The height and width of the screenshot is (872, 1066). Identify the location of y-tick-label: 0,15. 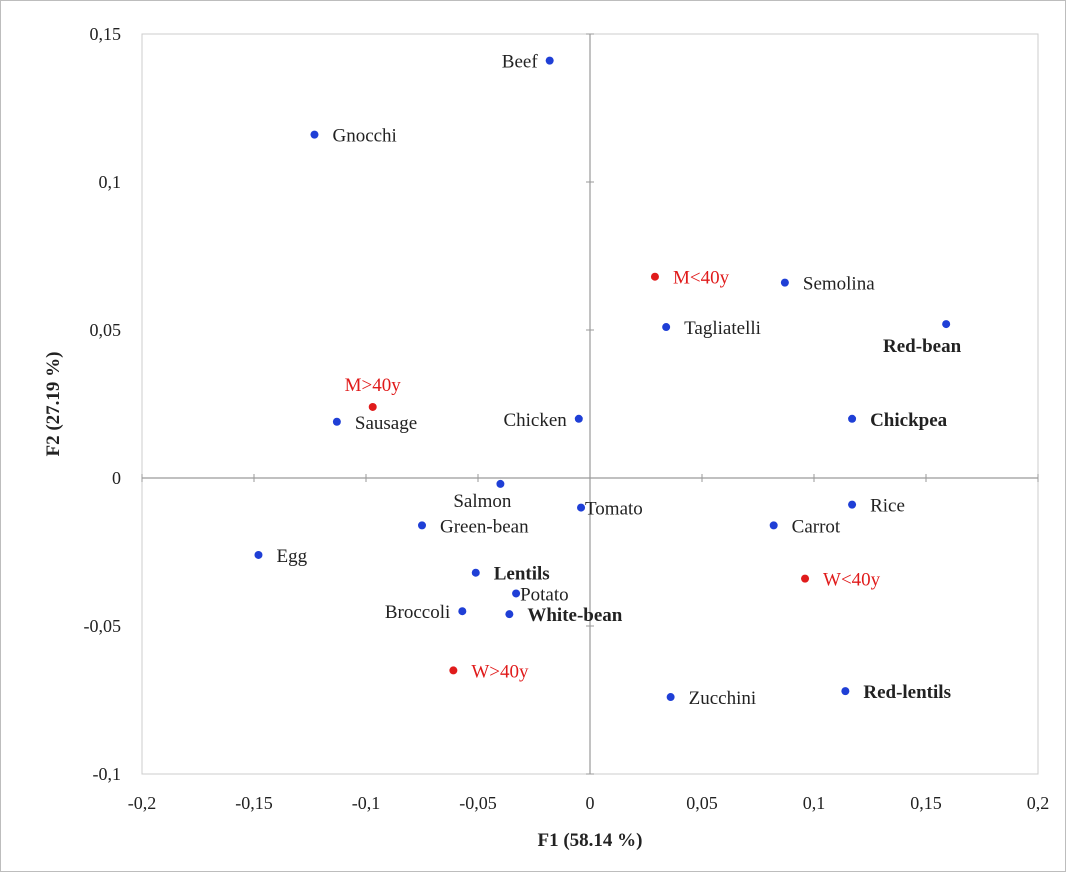
(106, 34).